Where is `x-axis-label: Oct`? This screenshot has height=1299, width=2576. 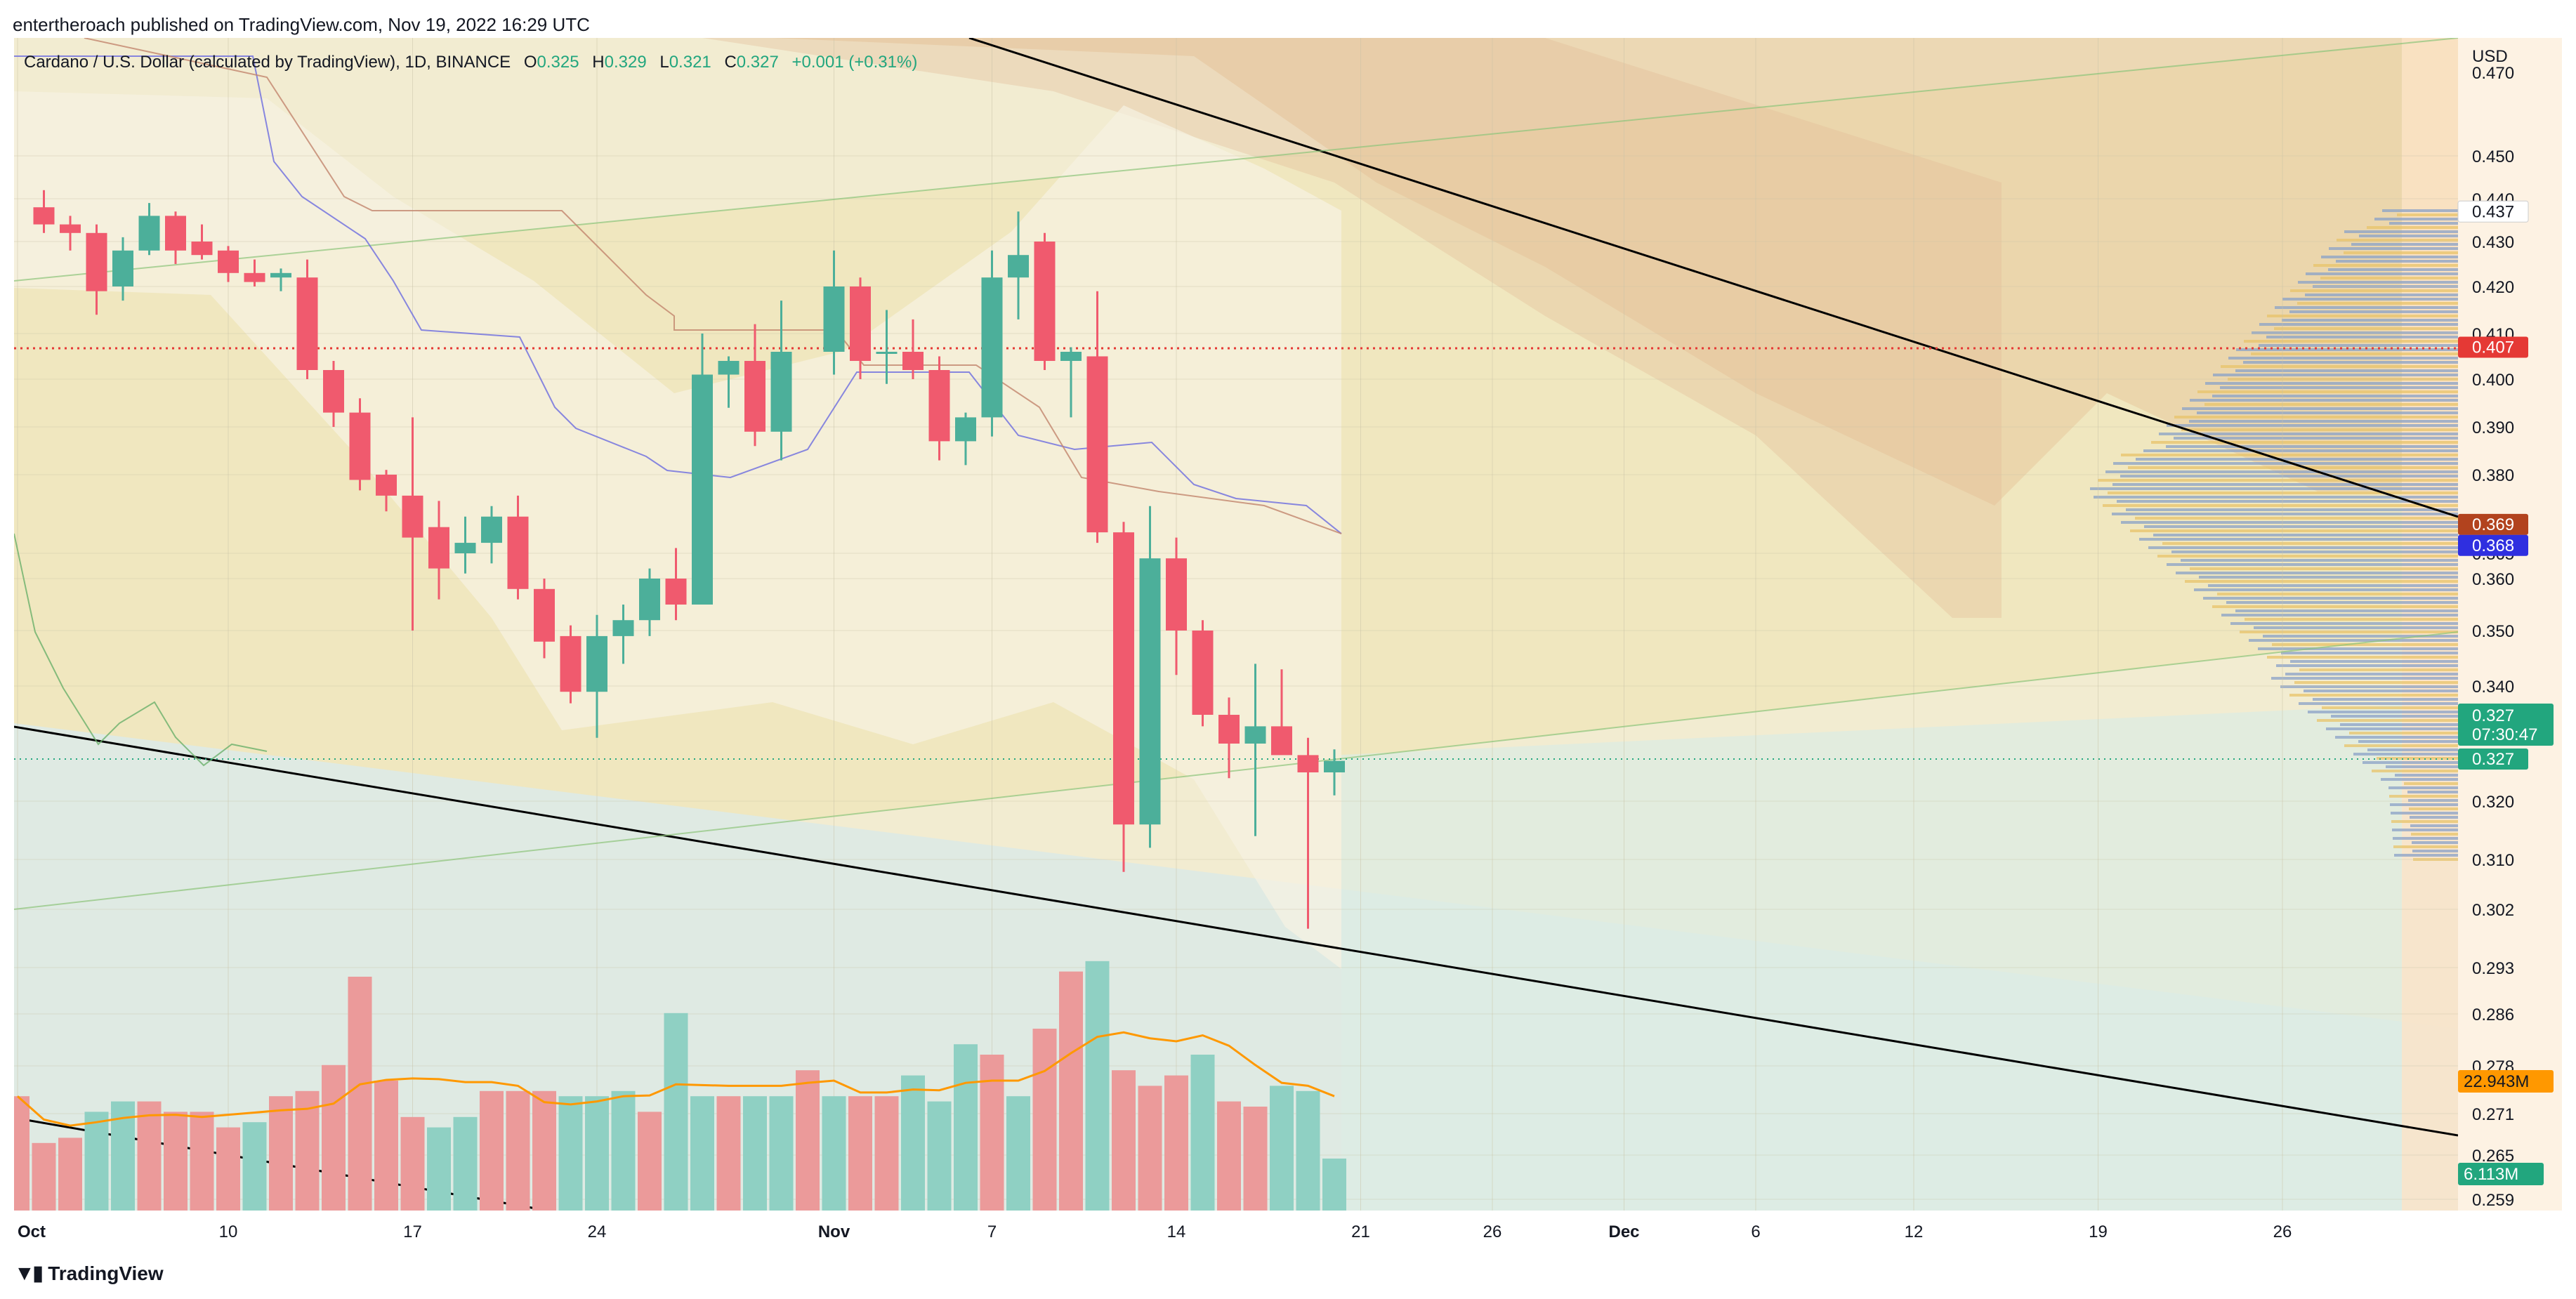
x-axis-label: Oct is located at coordinates (32, 1232).